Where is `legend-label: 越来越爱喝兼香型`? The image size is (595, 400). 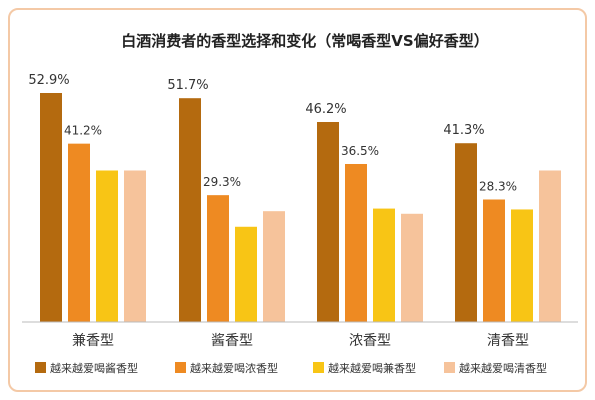
legend-label: 越来越爱喝兼香型 is located at coordinates (372, 368).